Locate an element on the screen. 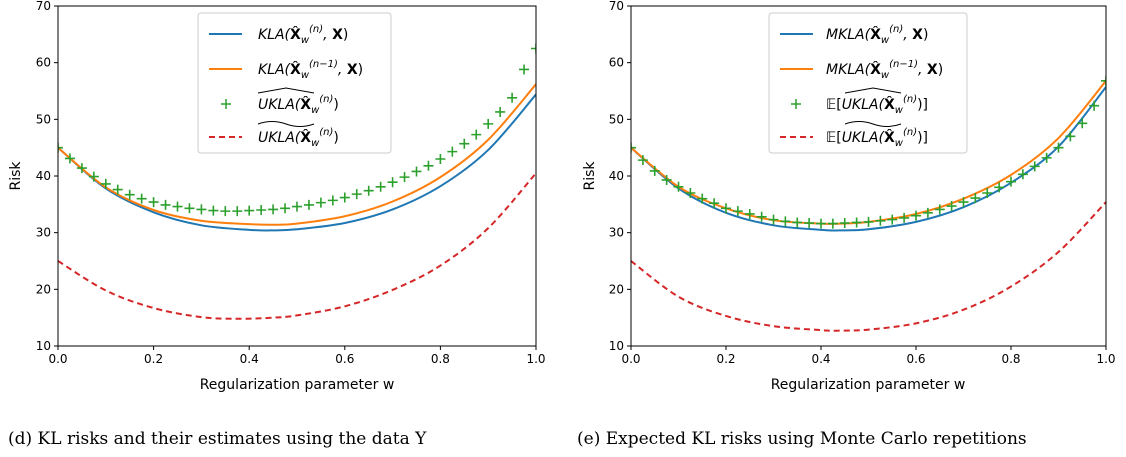  legend-label-e-3: 𝔼[UKLA(X̂w(n))] is located at coordinates (877, 101).